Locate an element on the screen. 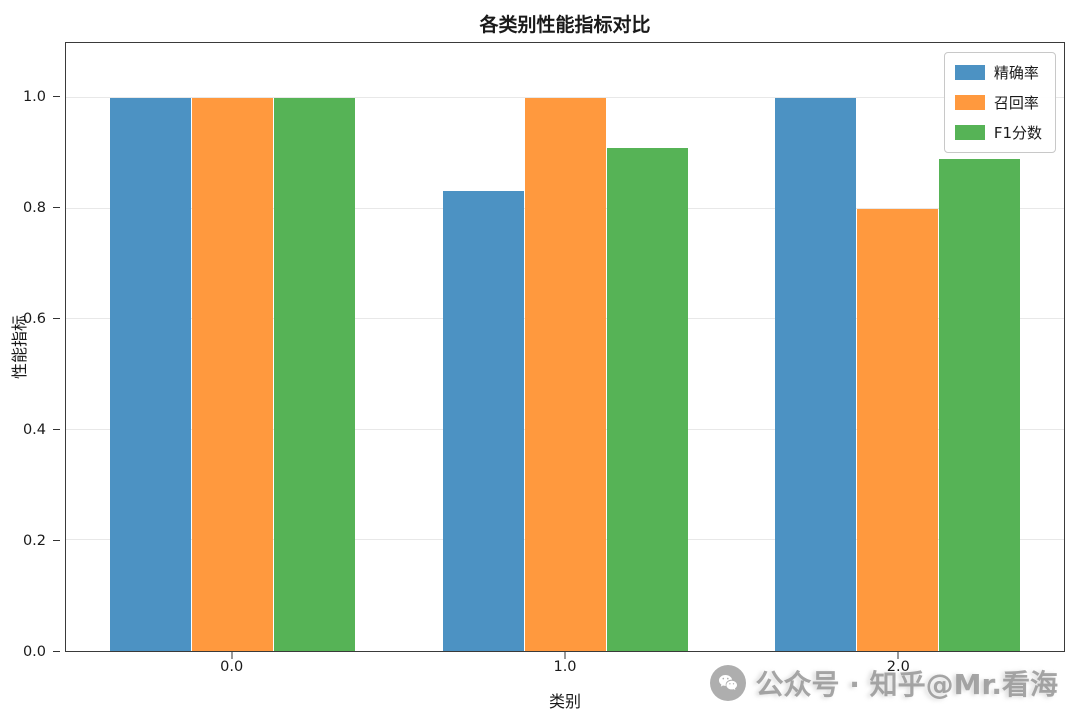  bar-召回率-1.0 is located at coordinates (565, 374).